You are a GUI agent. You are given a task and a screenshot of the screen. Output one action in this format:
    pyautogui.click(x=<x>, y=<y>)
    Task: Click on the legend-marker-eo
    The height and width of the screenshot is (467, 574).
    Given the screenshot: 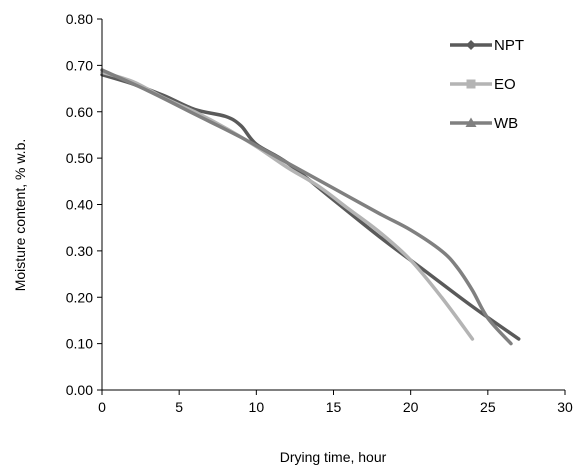 What is the action you would take?
    pyautogui.click(x=471, y=84)
    